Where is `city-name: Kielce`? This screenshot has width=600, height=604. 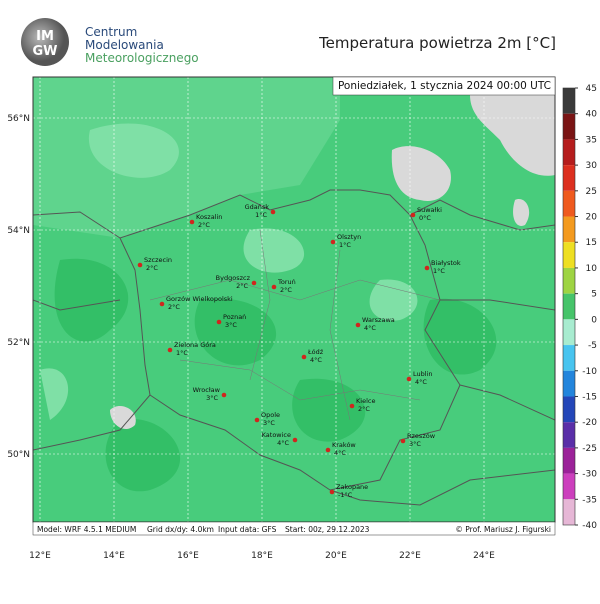
city-name: Kielce is located at coordinates (365, 401).